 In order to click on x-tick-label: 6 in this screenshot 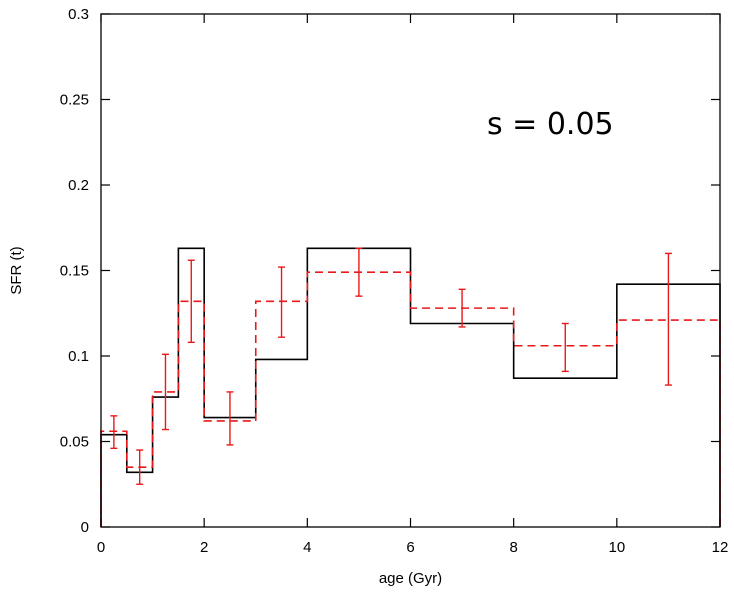, I will do `click(410, 547)`.